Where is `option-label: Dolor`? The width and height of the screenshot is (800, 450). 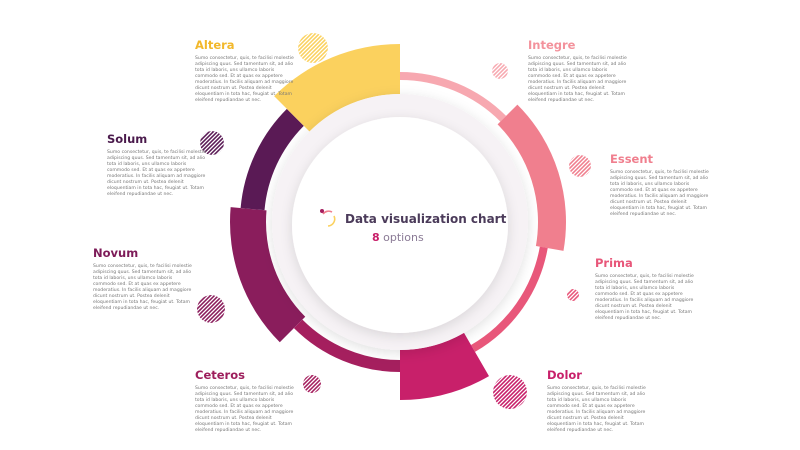
option-label: Dolor is located at coordinates (564, 375).